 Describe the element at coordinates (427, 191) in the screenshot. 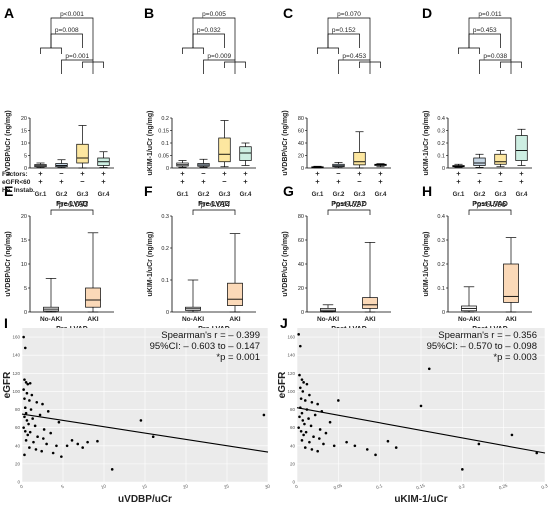

I see `panel-letter: H` at that location.